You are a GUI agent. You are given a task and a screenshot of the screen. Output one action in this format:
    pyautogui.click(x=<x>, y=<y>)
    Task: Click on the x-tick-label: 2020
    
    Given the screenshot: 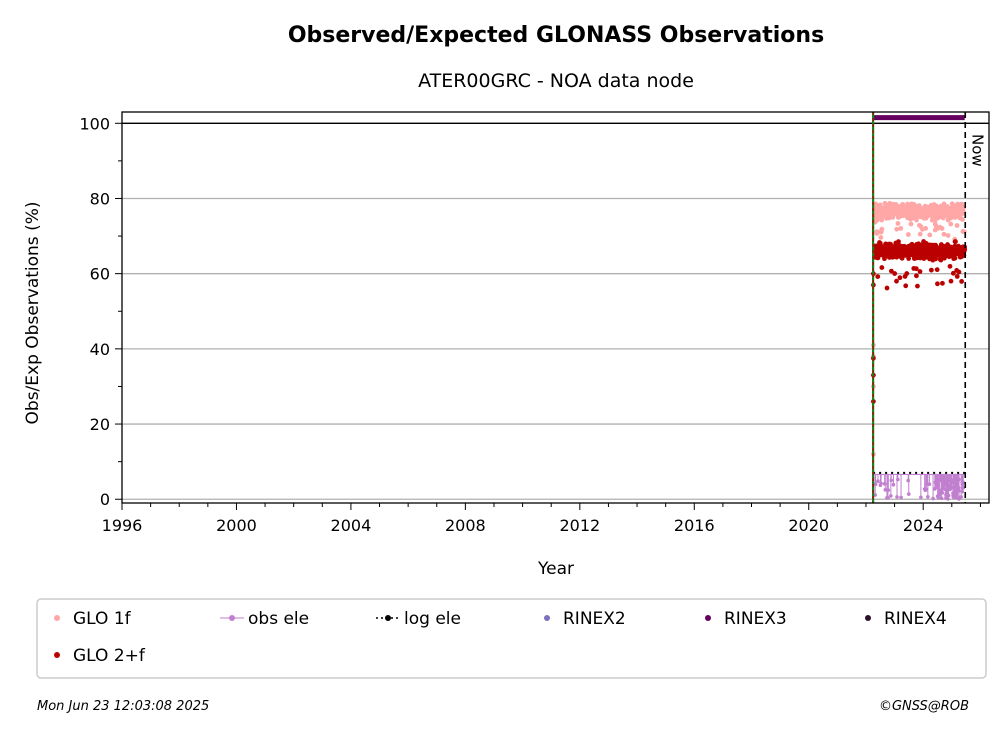 What is the action you would take?
    pyautogui.click(x=808, y=525)
    